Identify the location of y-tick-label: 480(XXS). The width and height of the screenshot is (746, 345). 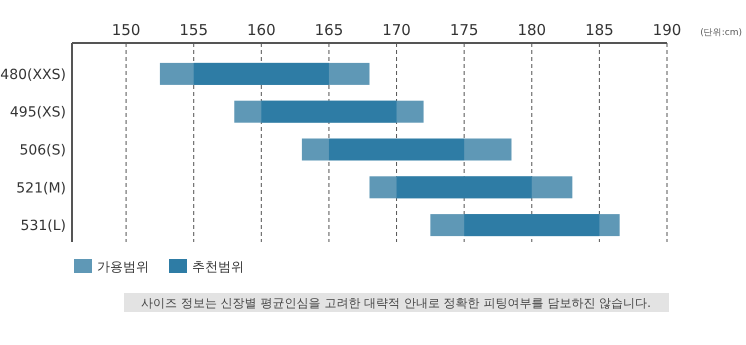
(33, 74).